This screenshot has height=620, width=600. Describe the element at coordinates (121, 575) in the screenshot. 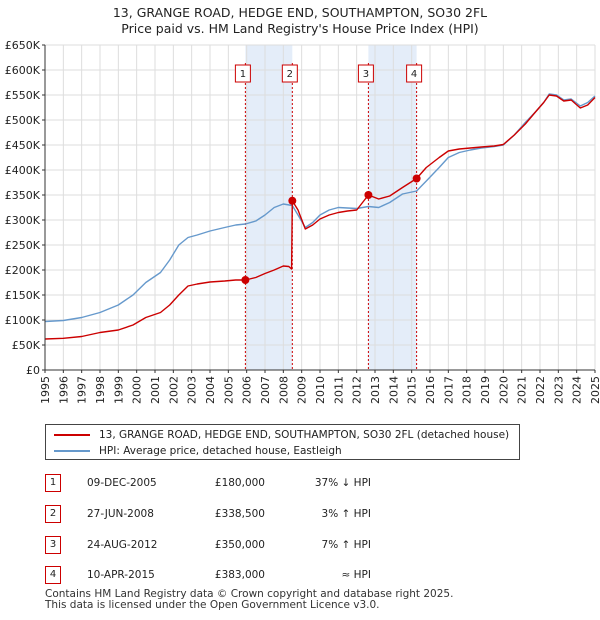

I see `transaction-date: 10-APR-2015` at that location.